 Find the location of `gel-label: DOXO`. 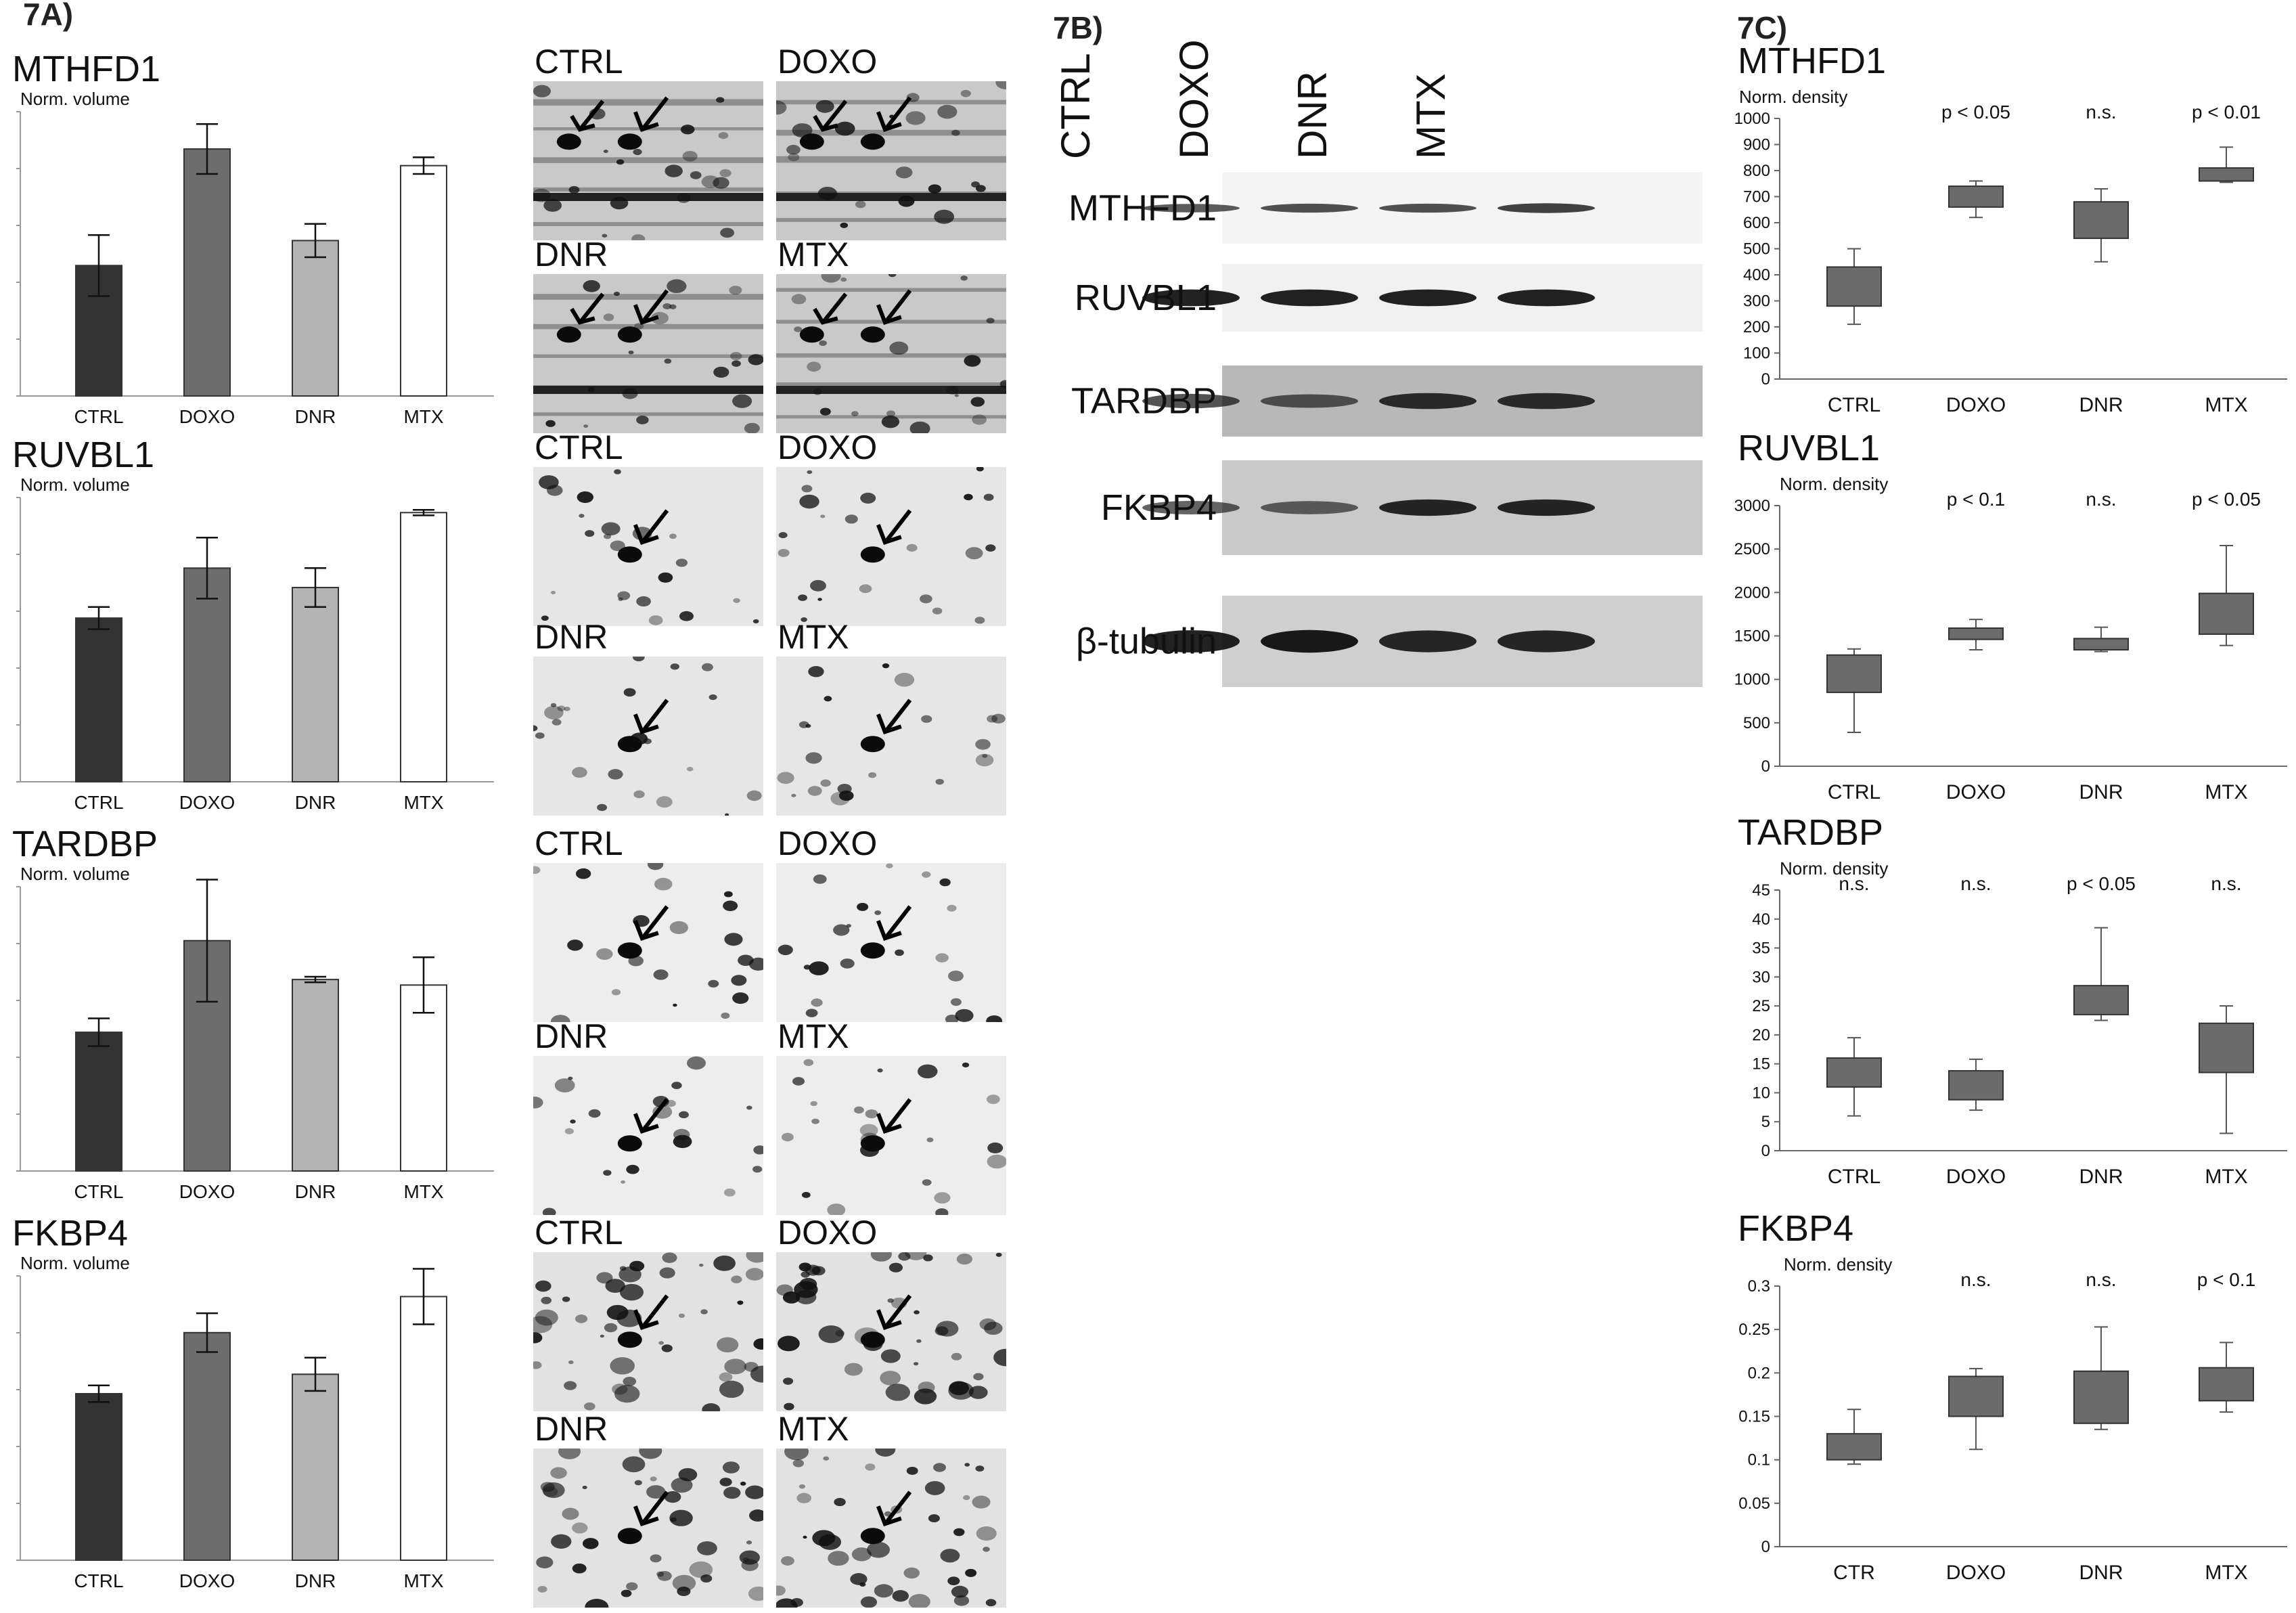

gel-label: DOXO is located at coordinates (828, 447).